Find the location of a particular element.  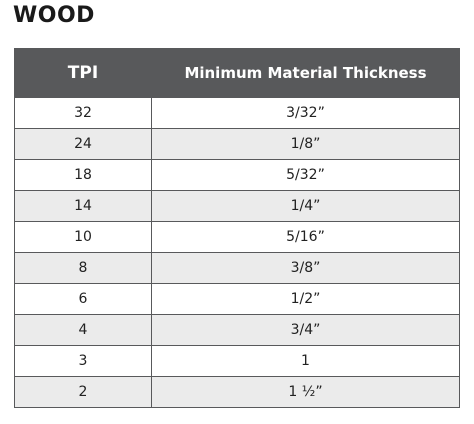

table-row: 32 3/32” is located at coordinates (237, 113).